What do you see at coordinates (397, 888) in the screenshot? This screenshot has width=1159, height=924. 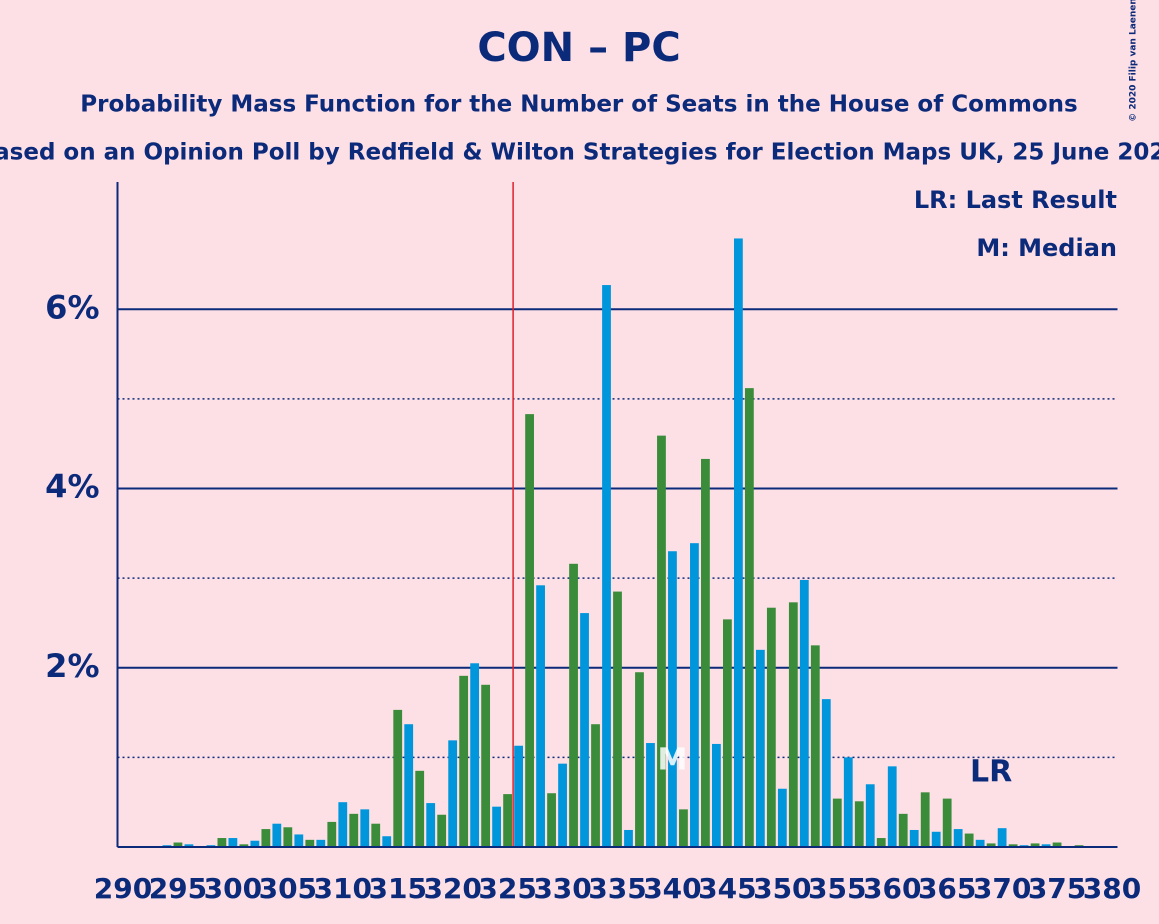 I see `x-tick-label: 315` at bounding box center [397, 888].